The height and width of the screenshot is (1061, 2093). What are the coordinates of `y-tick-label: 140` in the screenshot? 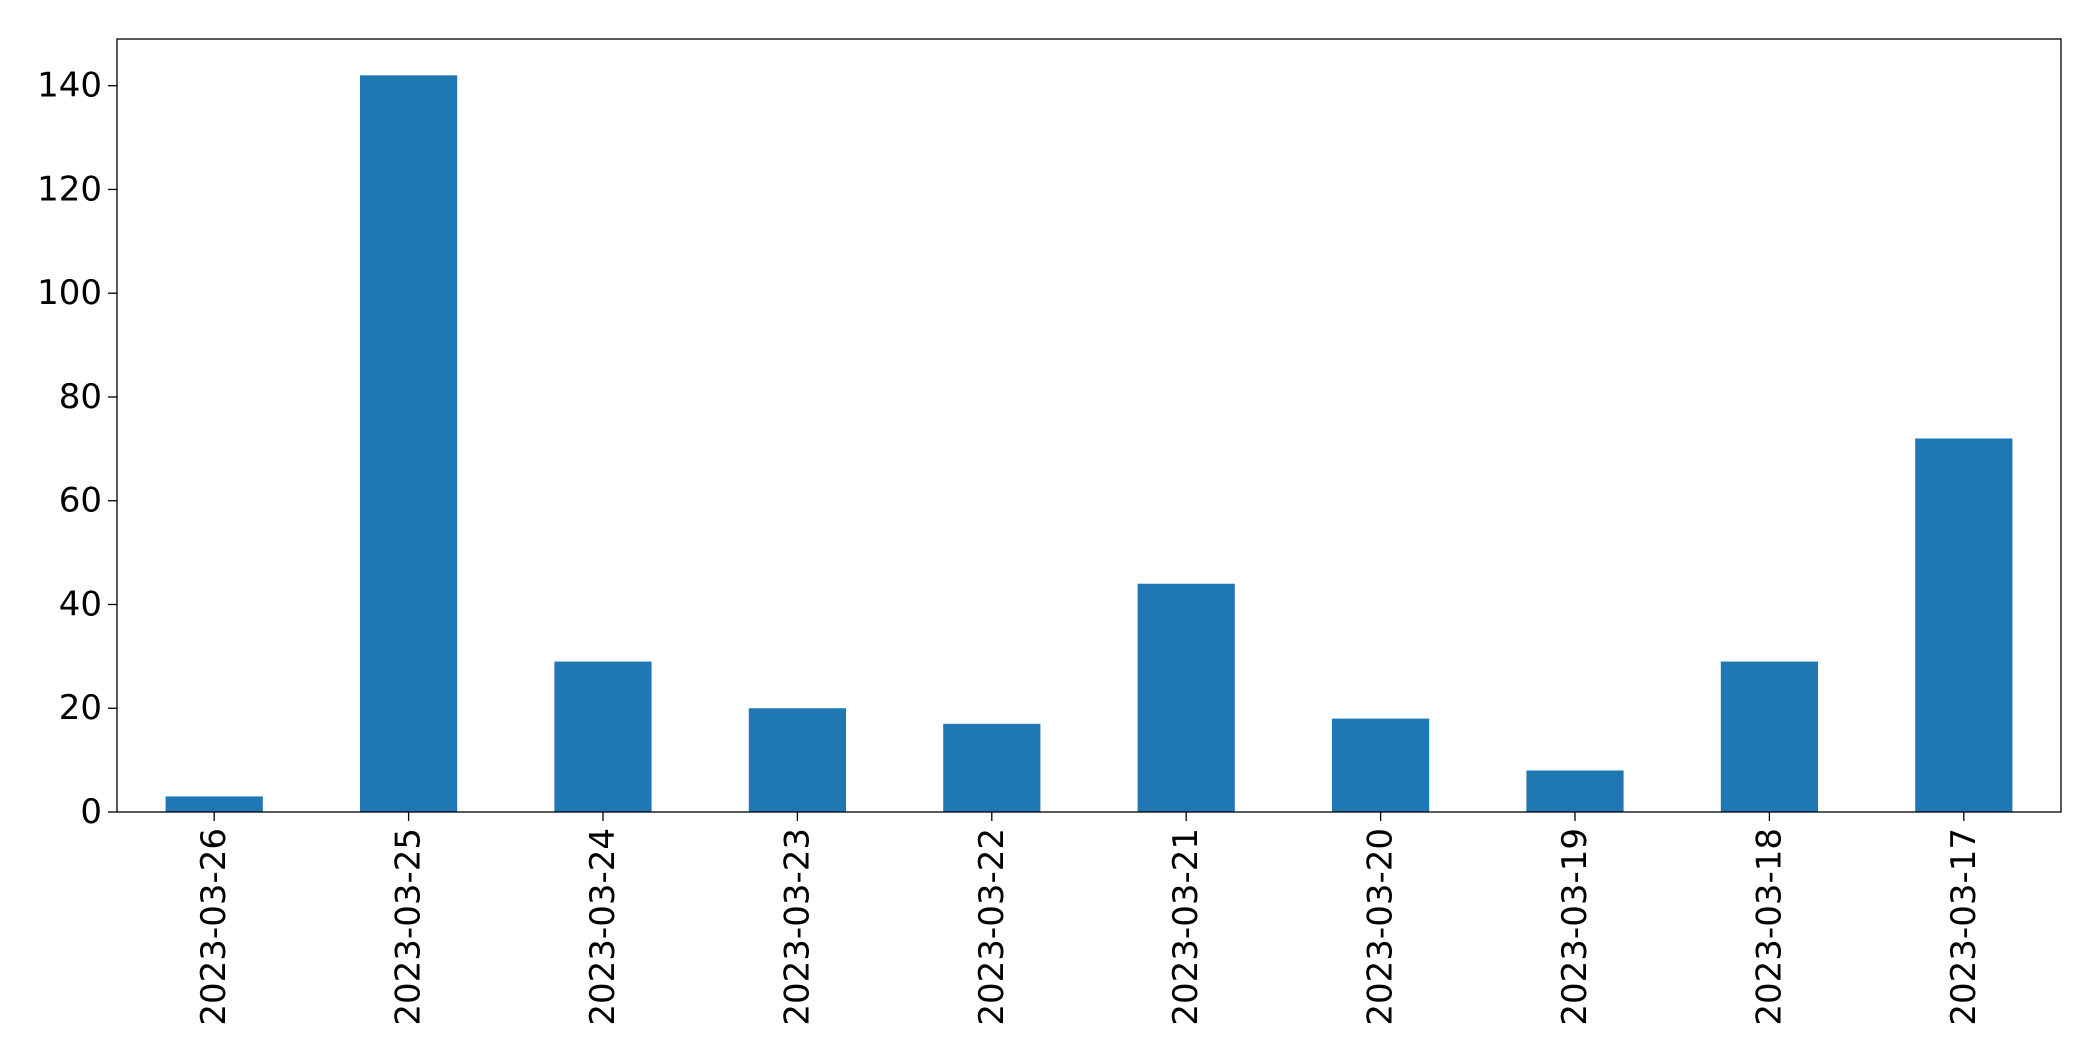 It's located at (69, 86).